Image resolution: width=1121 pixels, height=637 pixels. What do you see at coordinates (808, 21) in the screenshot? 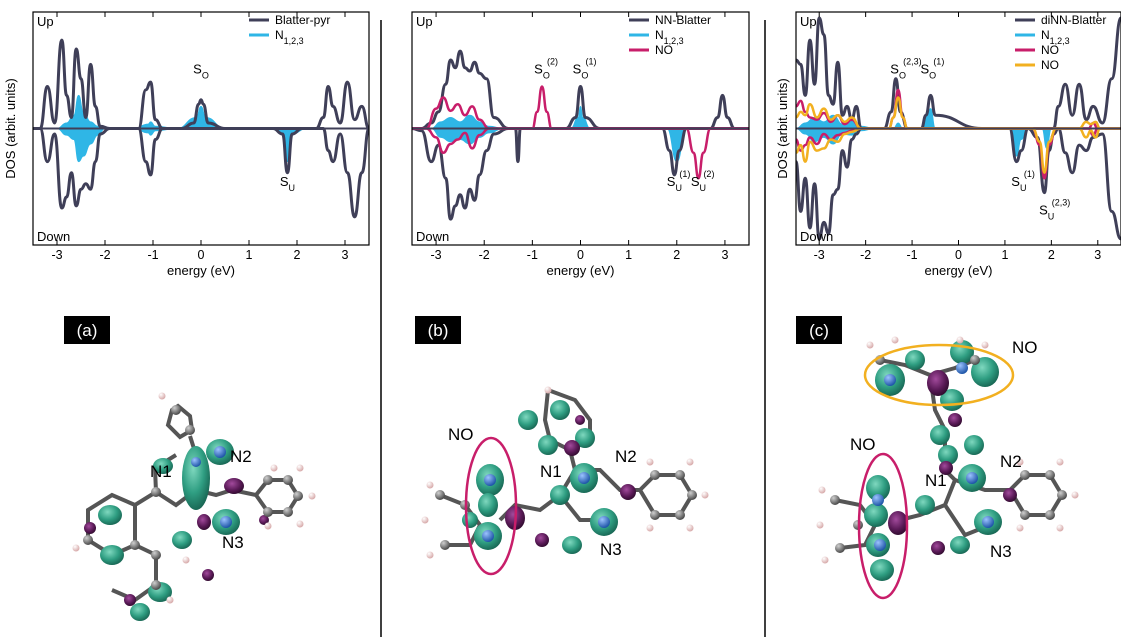
I see `spin-up-label: Up` at bounding box center [808, 21].